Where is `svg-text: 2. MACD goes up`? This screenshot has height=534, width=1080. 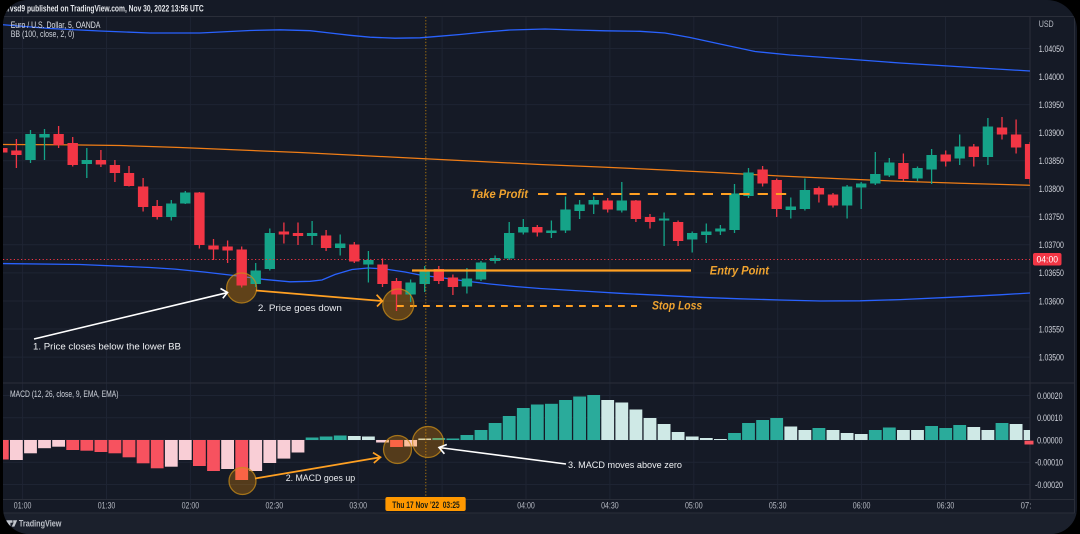
svg-text: 2. MACD goes up is located at coordinates (321, 478).